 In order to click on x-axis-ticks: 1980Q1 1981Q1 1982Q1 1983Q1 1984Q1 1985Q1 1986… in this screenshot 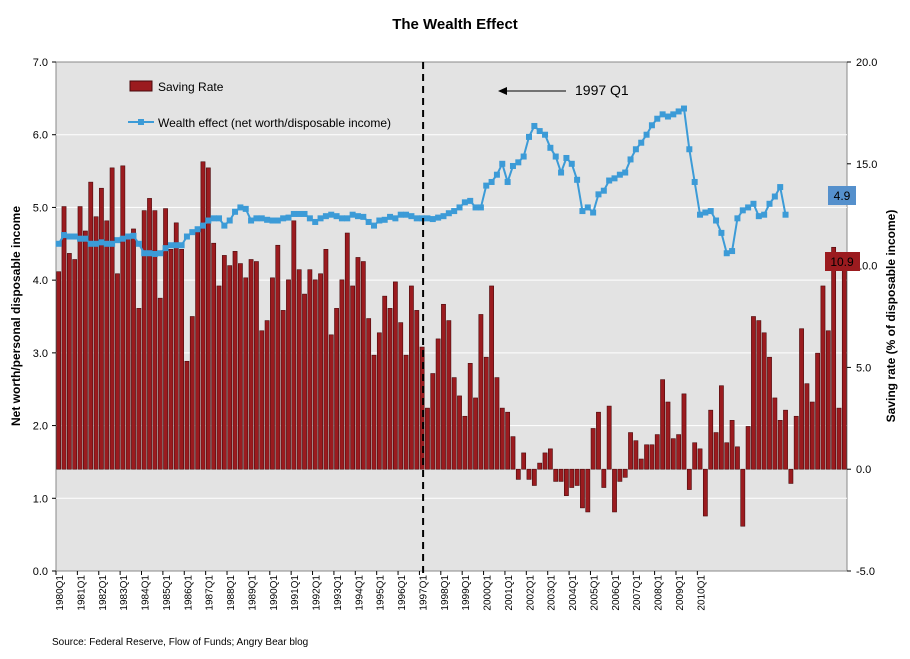, I will do `click(381, 591)`.